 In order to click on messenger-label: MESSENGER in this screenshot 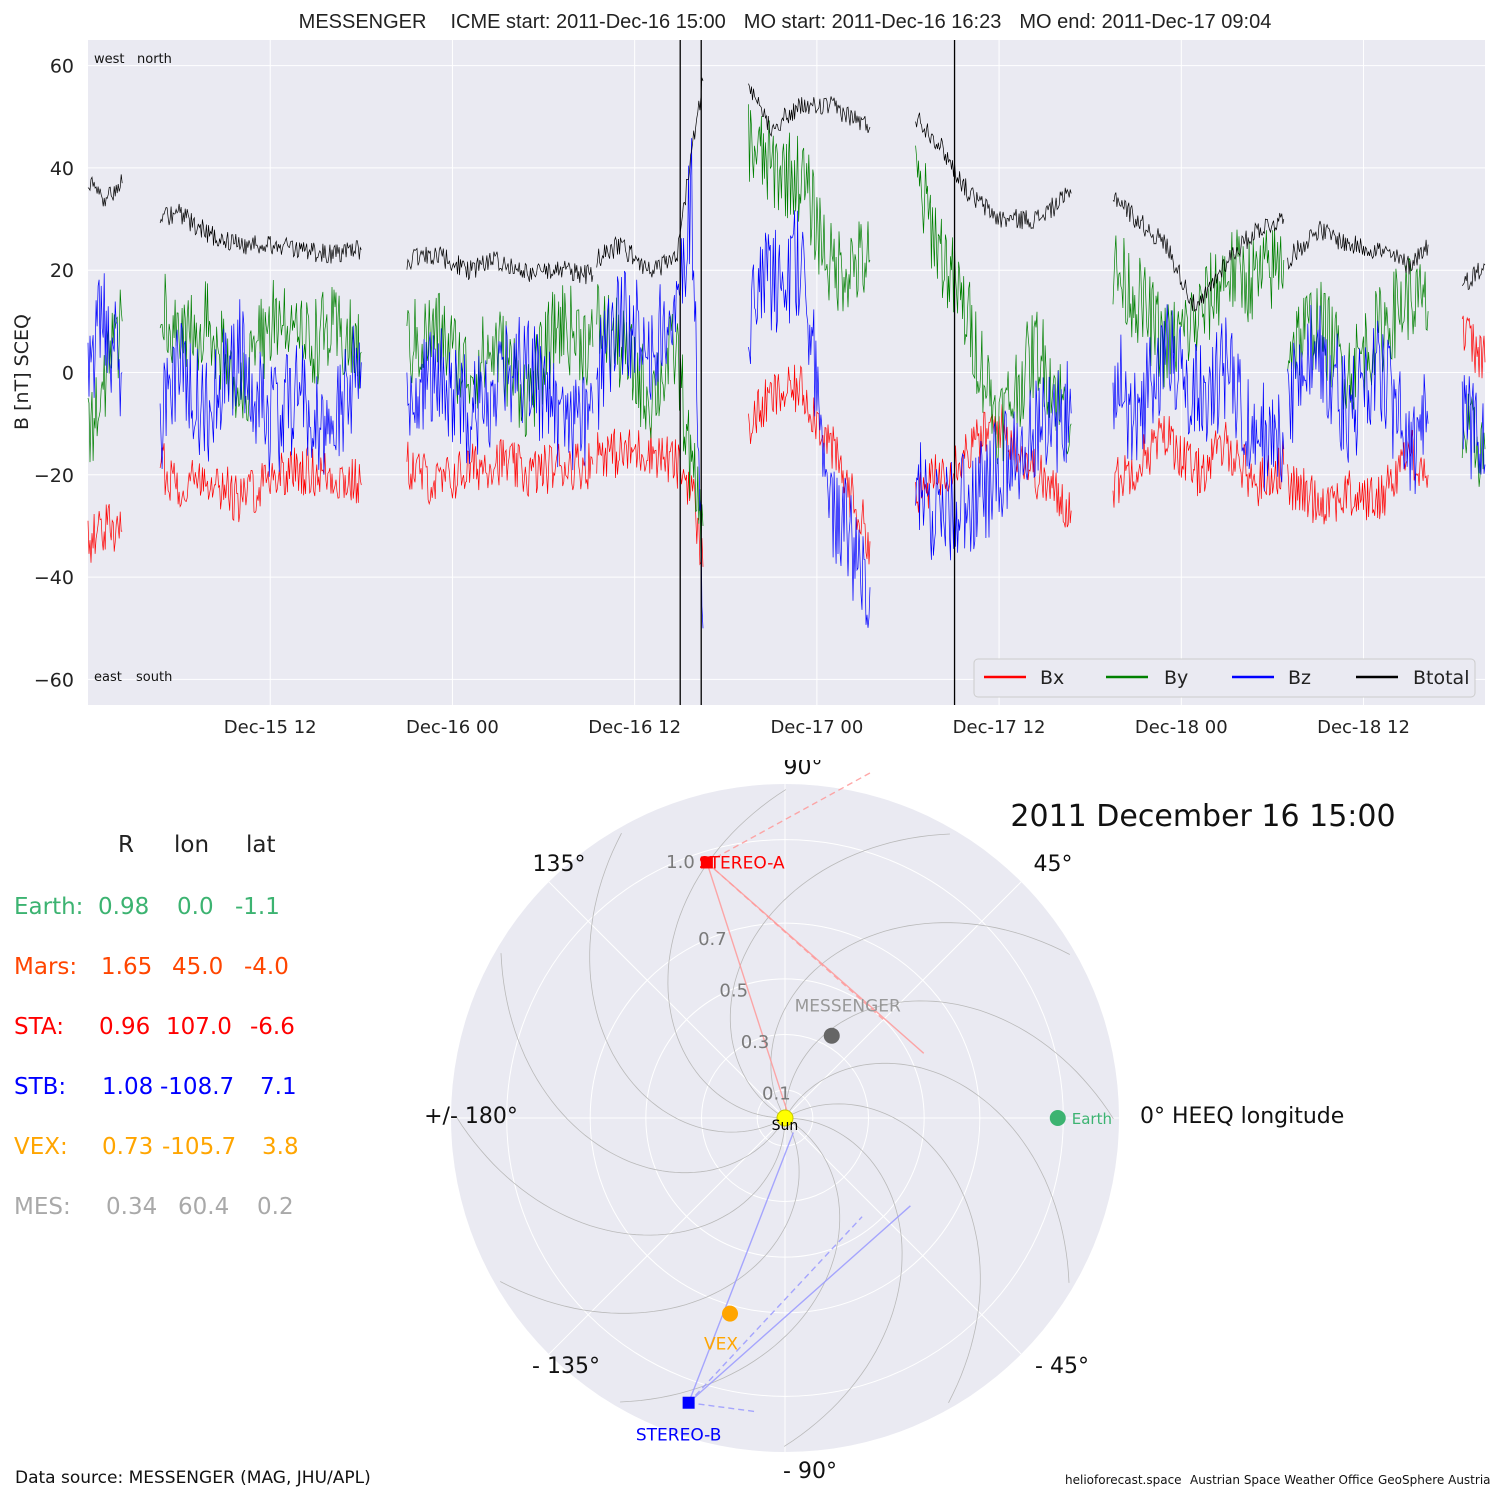, I will do `click(848, 1007)`.